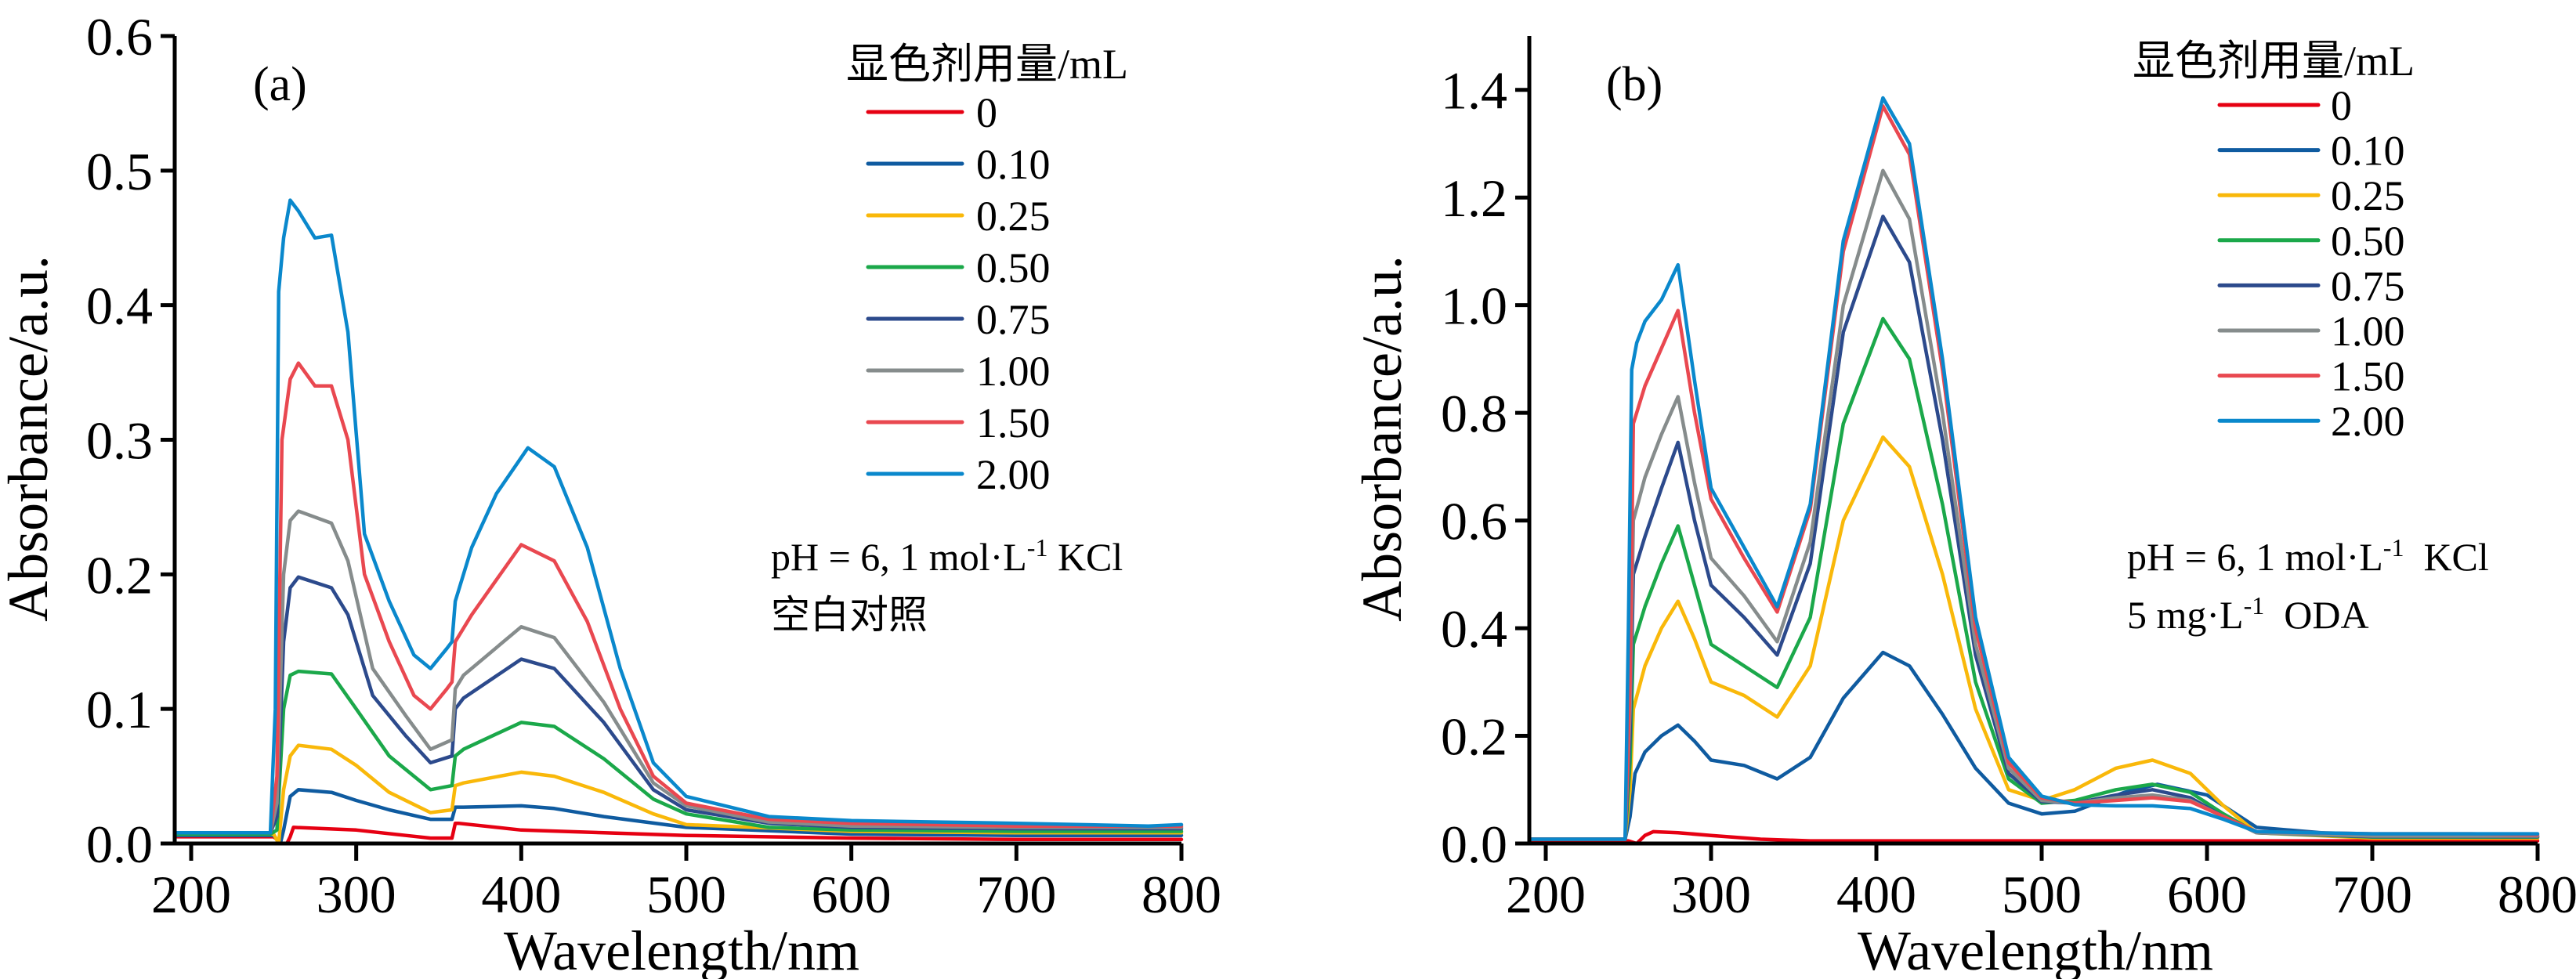  I want to click on condition-annotation: pH = 6, 1 mol·L-1 KCl 5 mg·L-1 ODA, so click(2308, 585).